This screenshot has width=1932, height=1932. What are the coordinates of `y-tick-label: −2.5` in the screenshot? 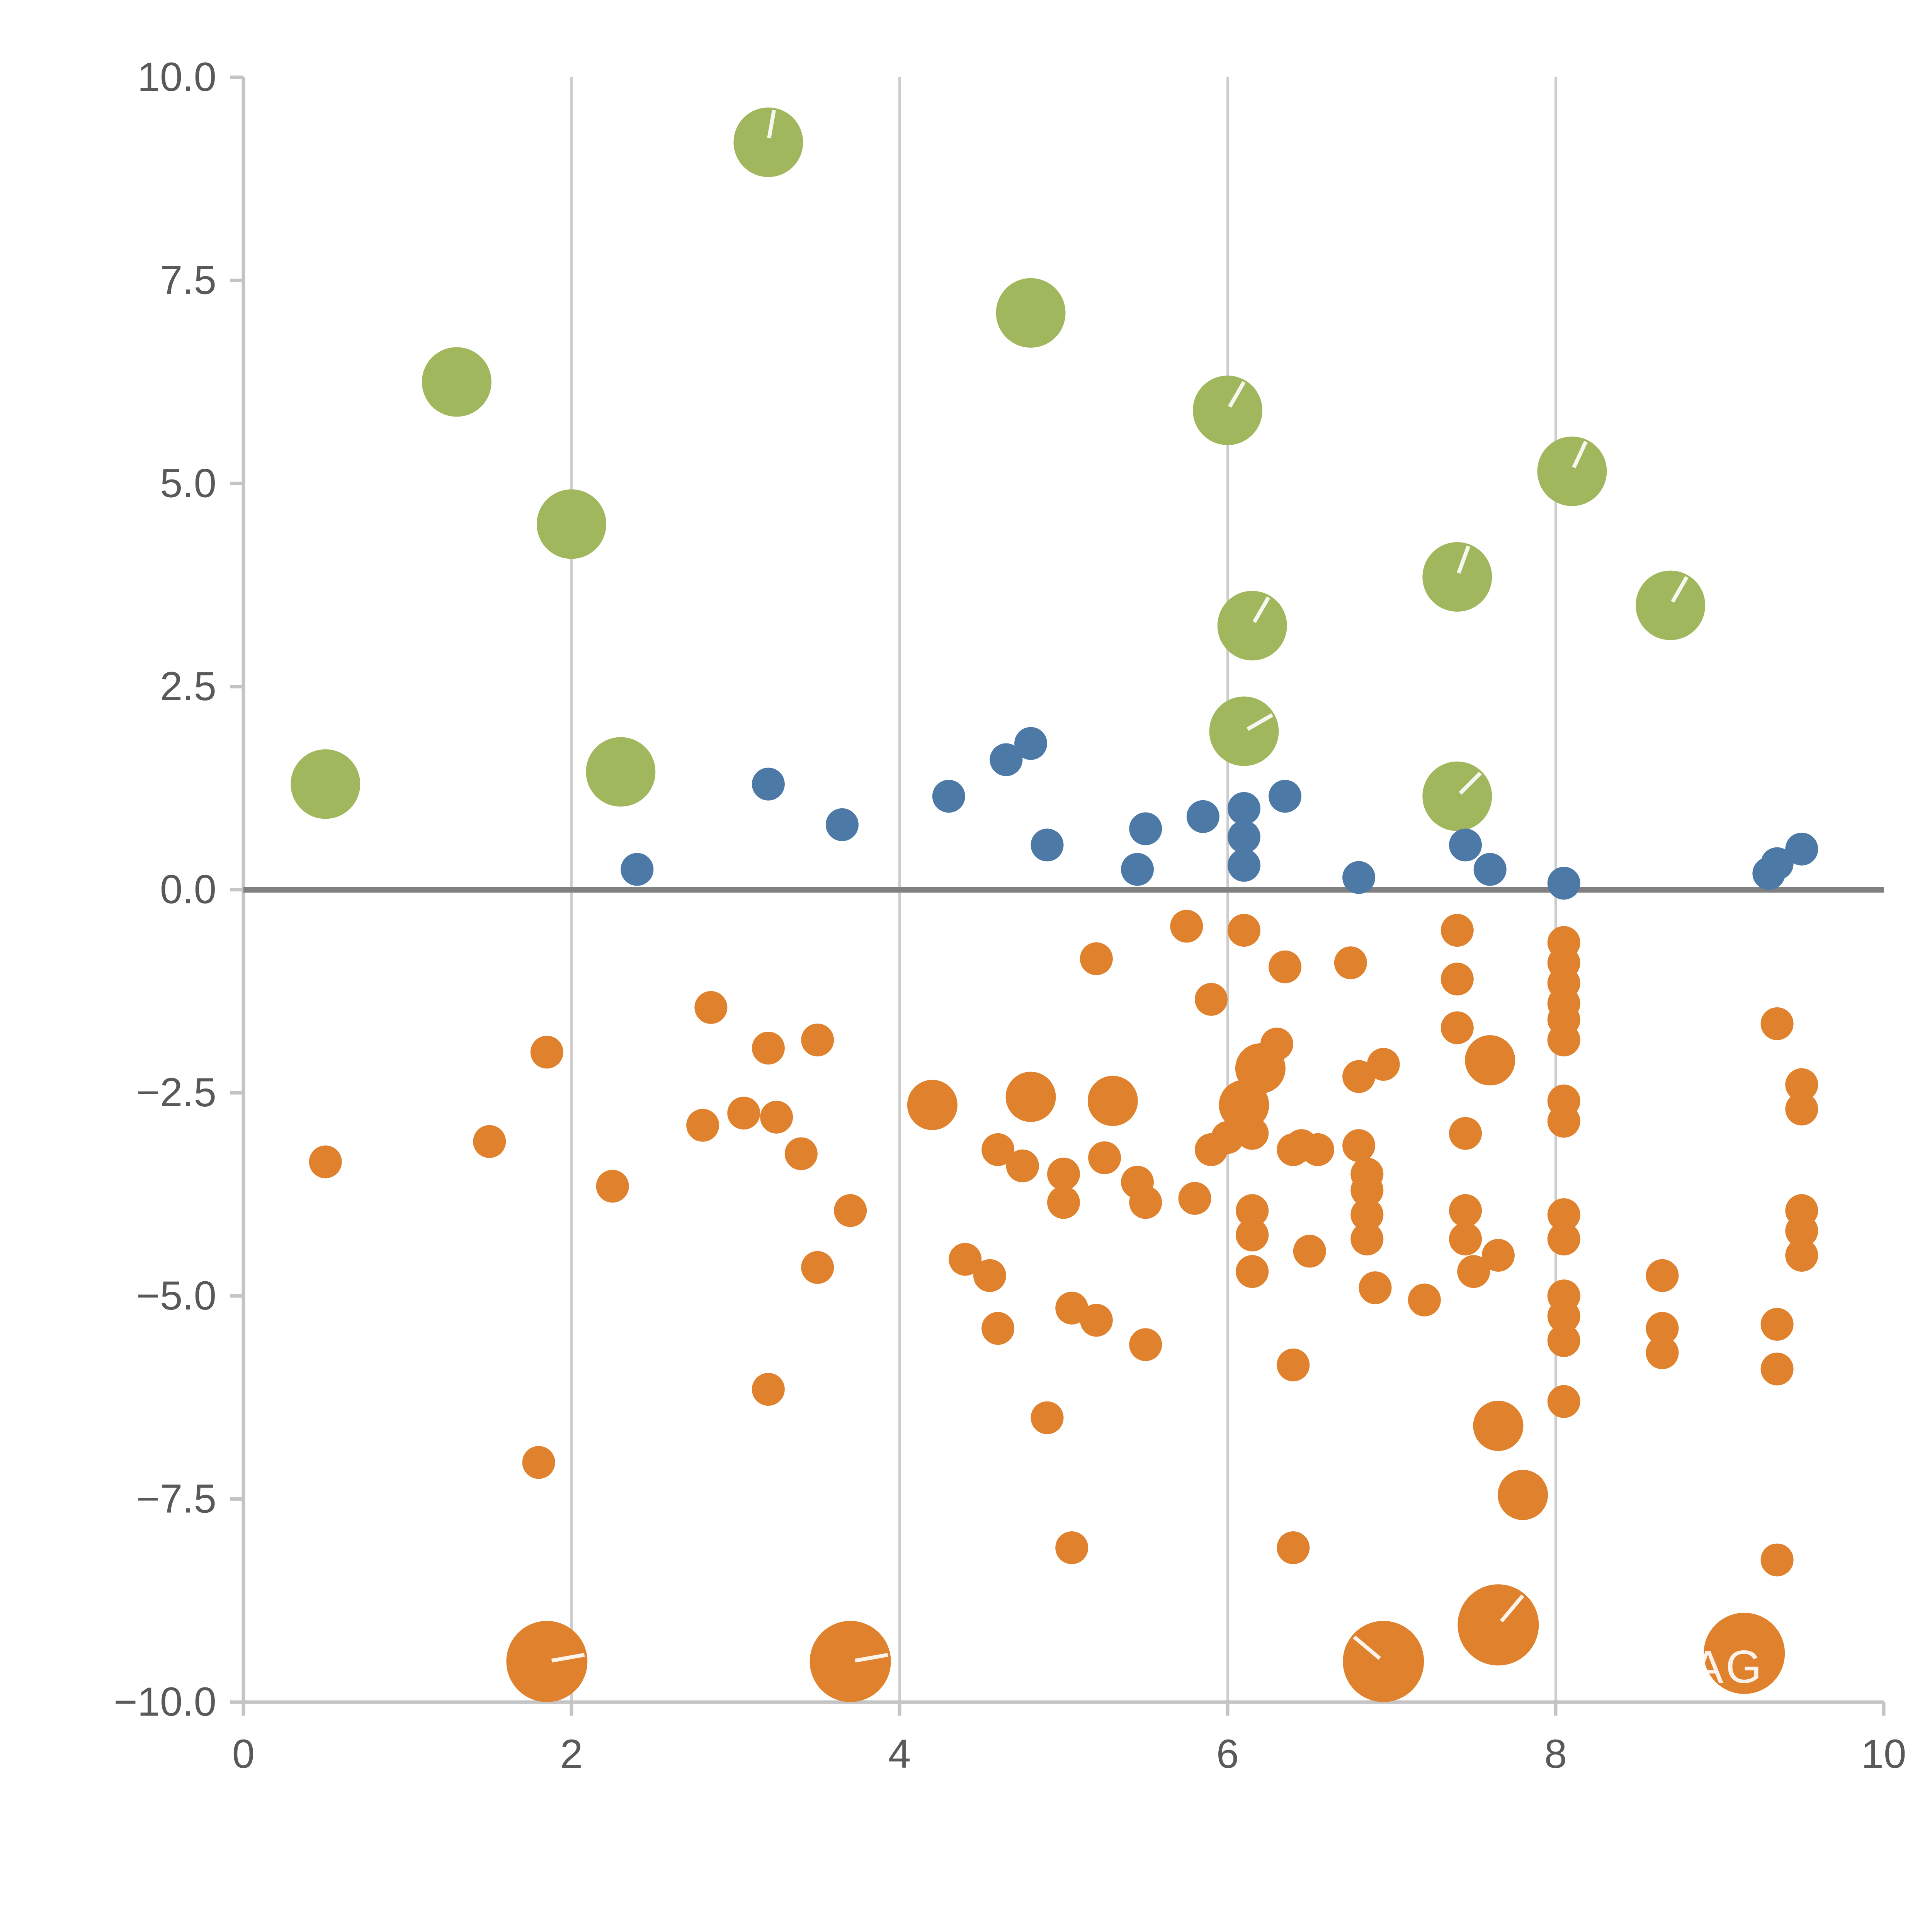 It's located at (176, 1092).